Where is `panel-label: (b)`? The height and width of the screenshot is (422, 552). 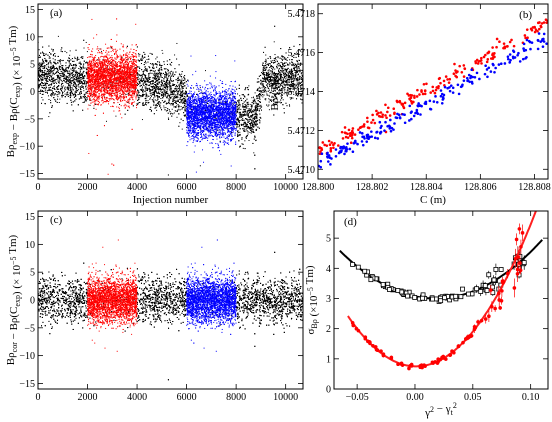 panel-label: (b) is located at coordinates (525, 15).